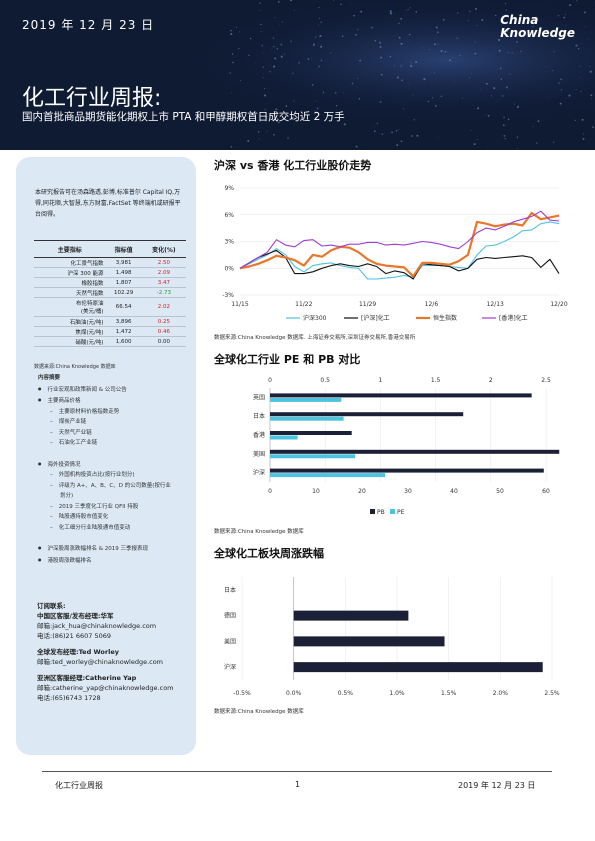 This screenshot has width=595, height=841. Describe the element at coordinates (70, 262) in the screenshot. I see `table-cell-name: 化工景气指数` at that location.